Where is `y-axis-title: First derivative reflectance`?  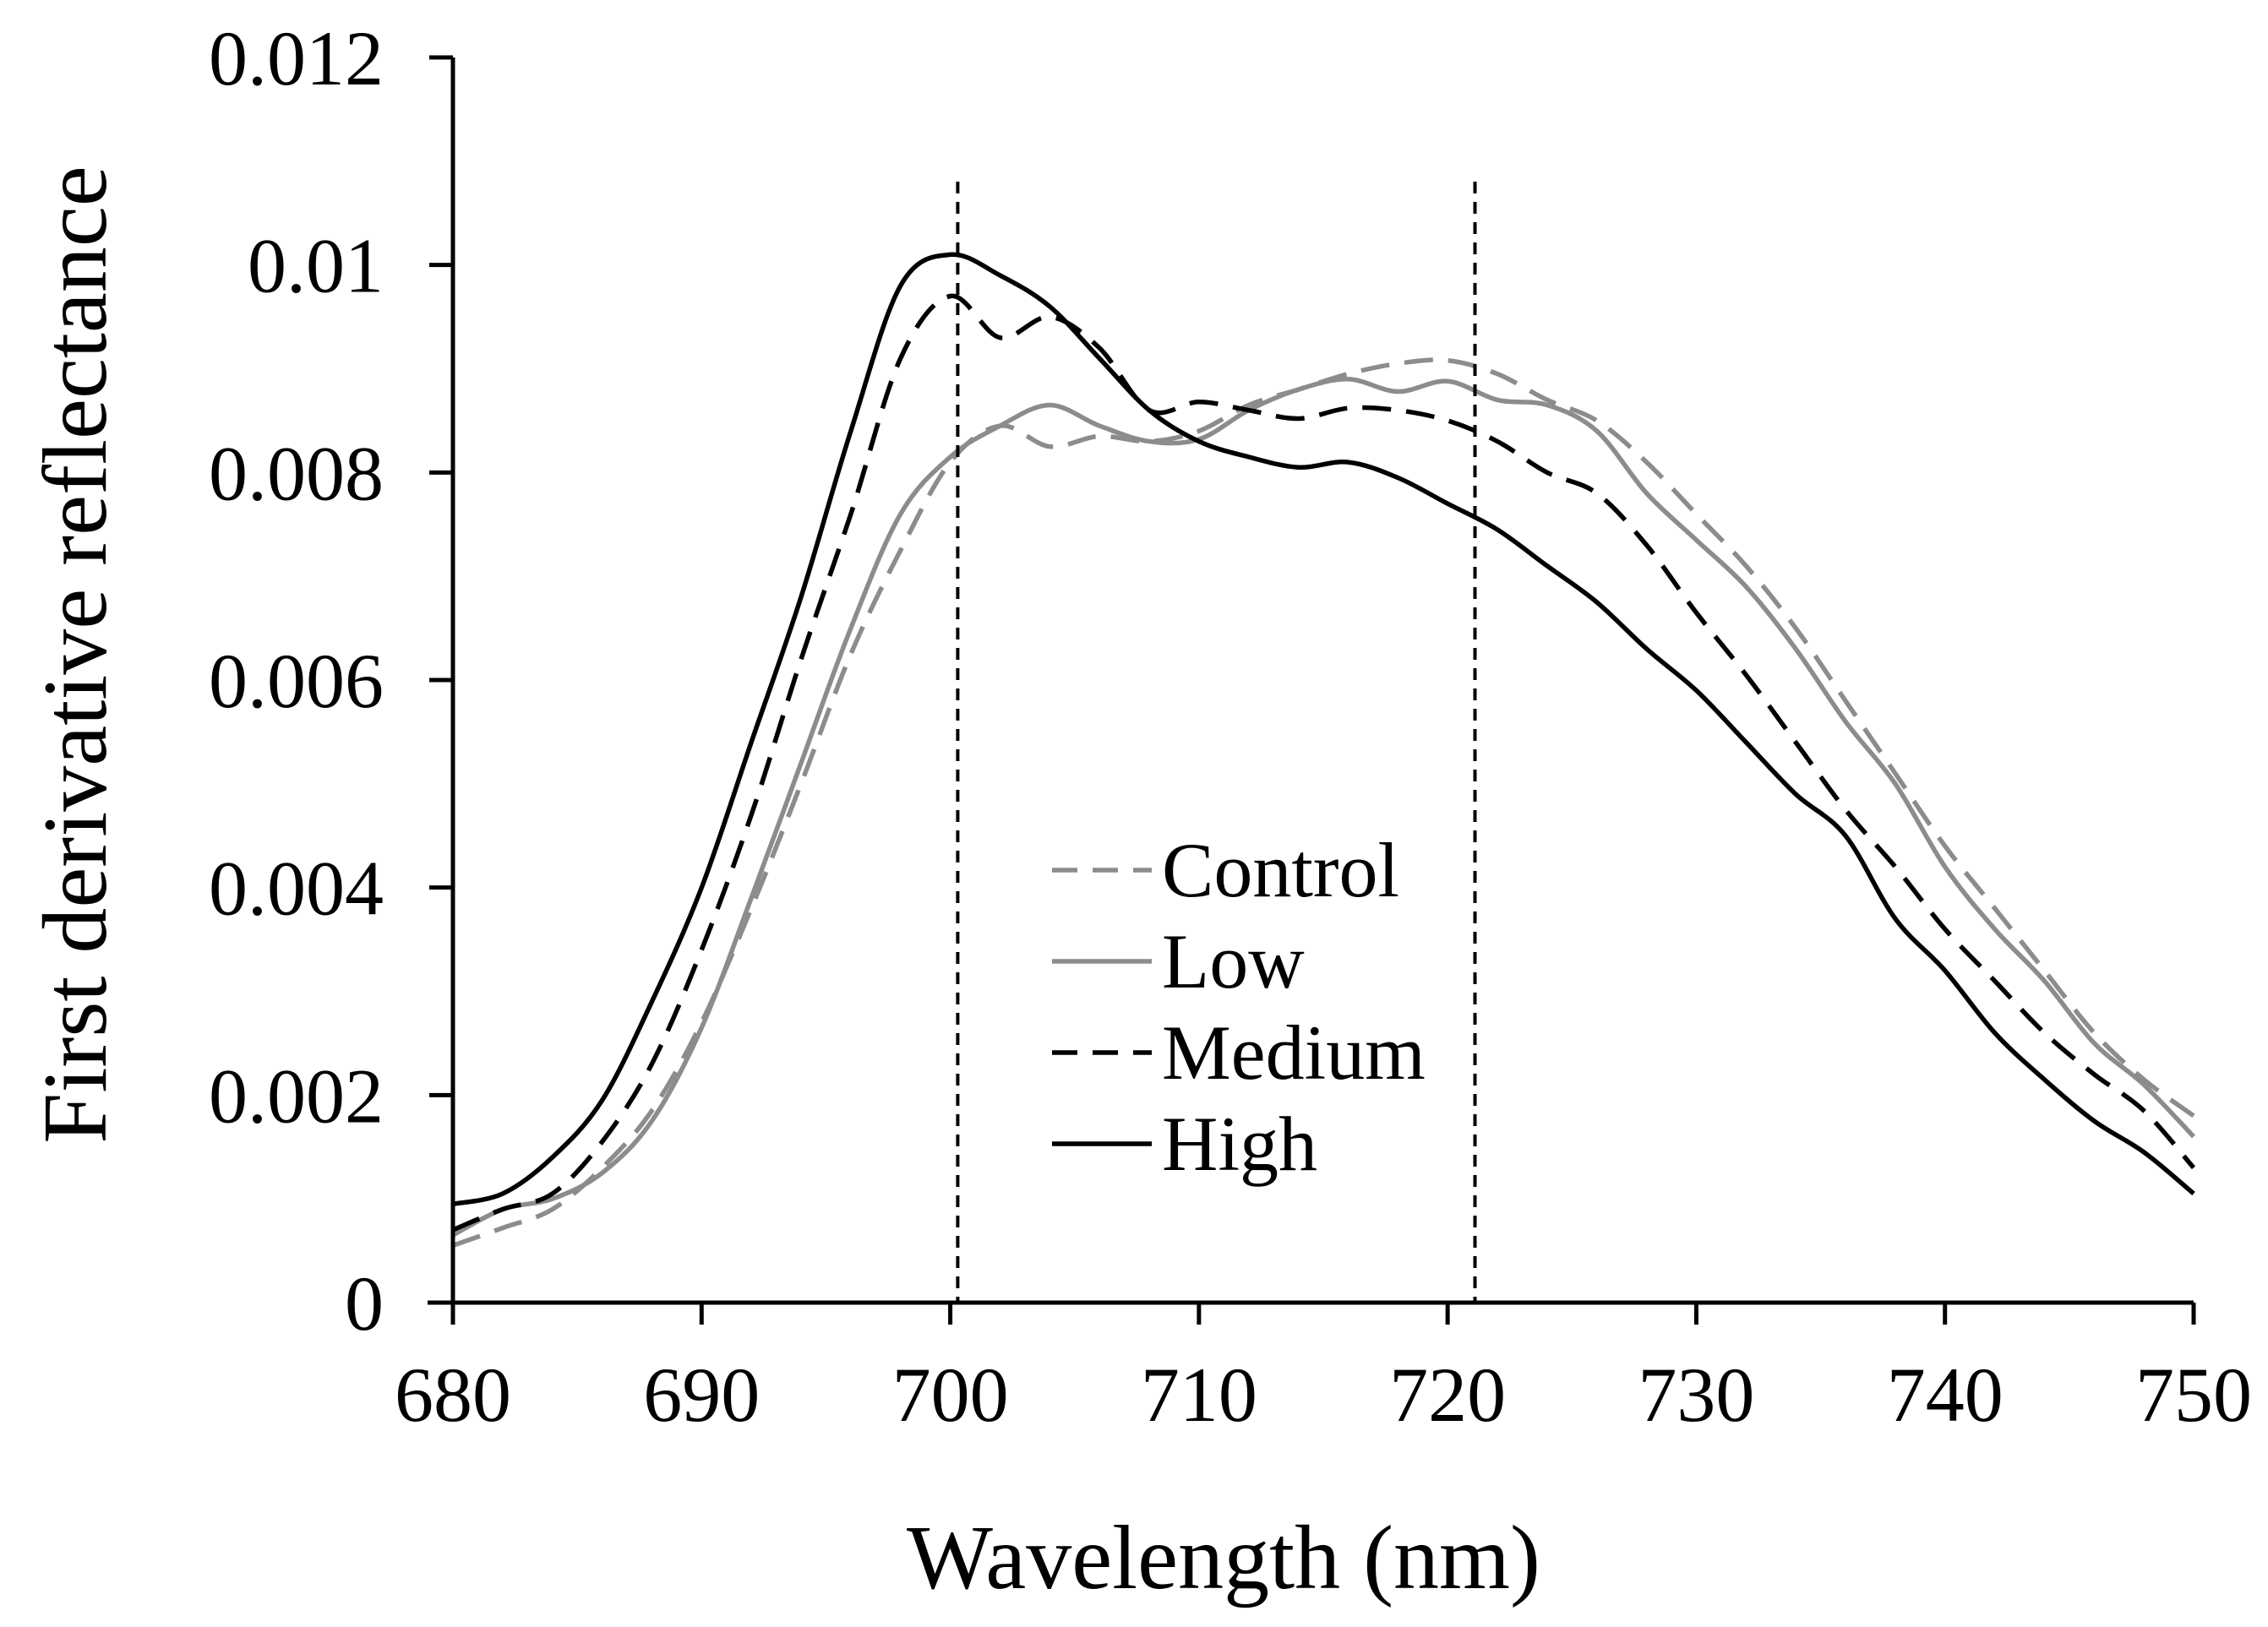
y-axis-title: First derivative reflectance is located at coordinates (75, 654).